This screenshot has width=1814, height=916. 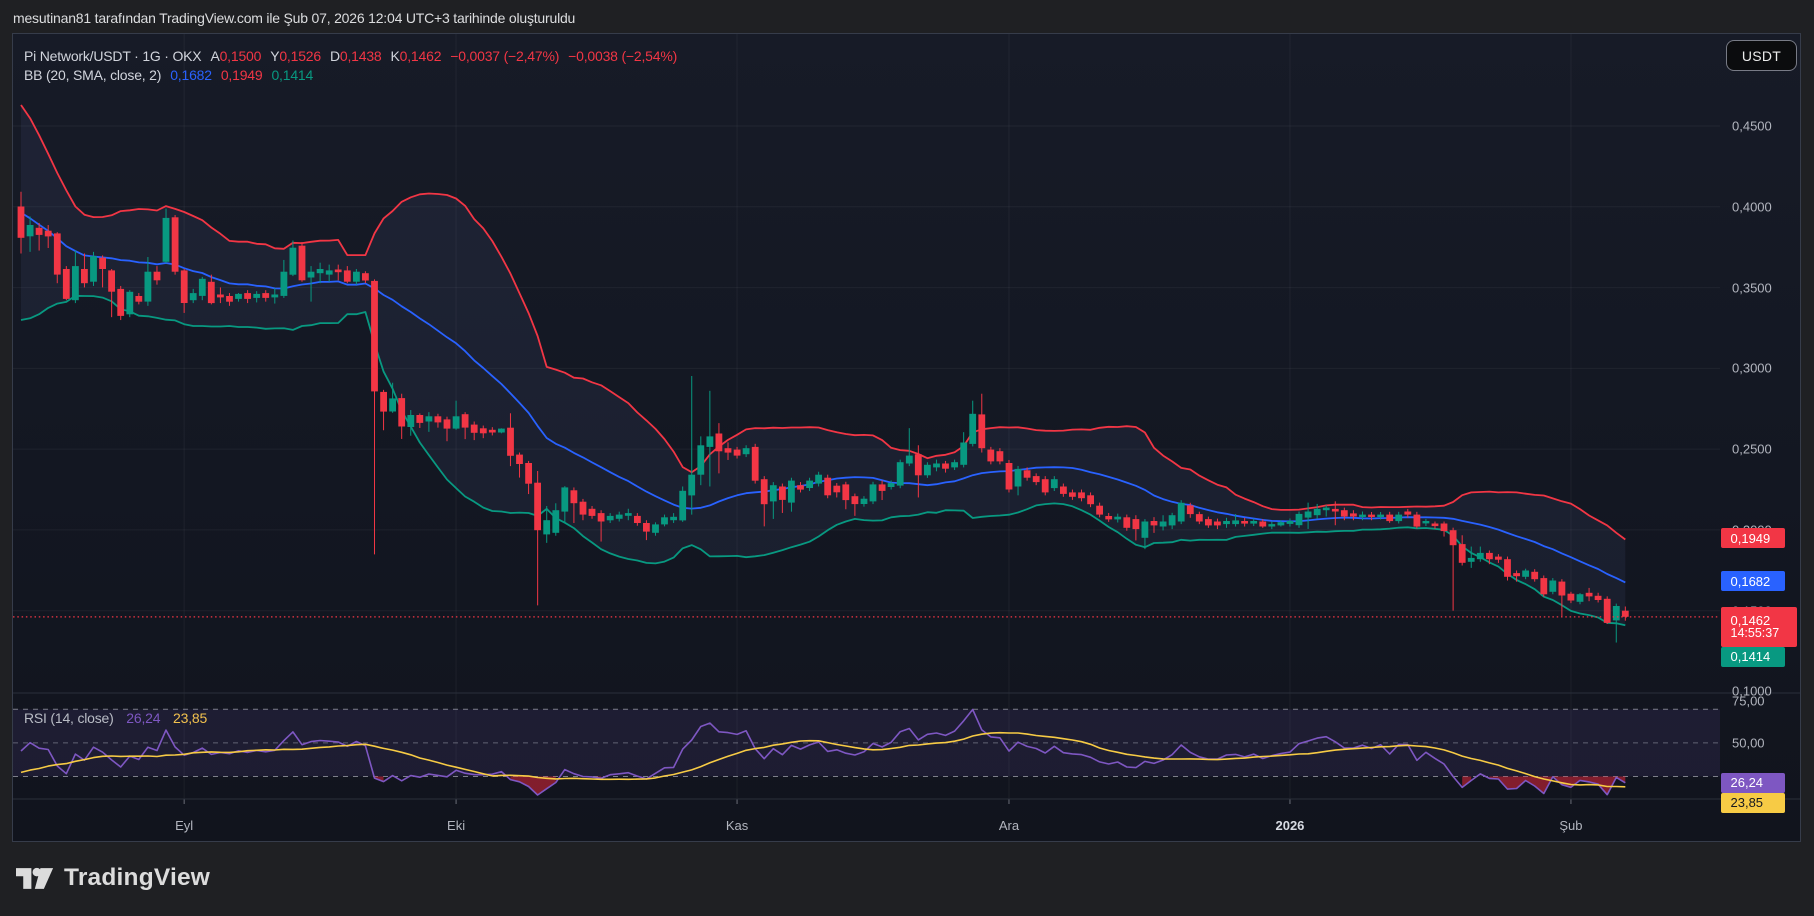 I want to click on rsi-ma-axis-value: 23,85, so click(x=1747, y=803).